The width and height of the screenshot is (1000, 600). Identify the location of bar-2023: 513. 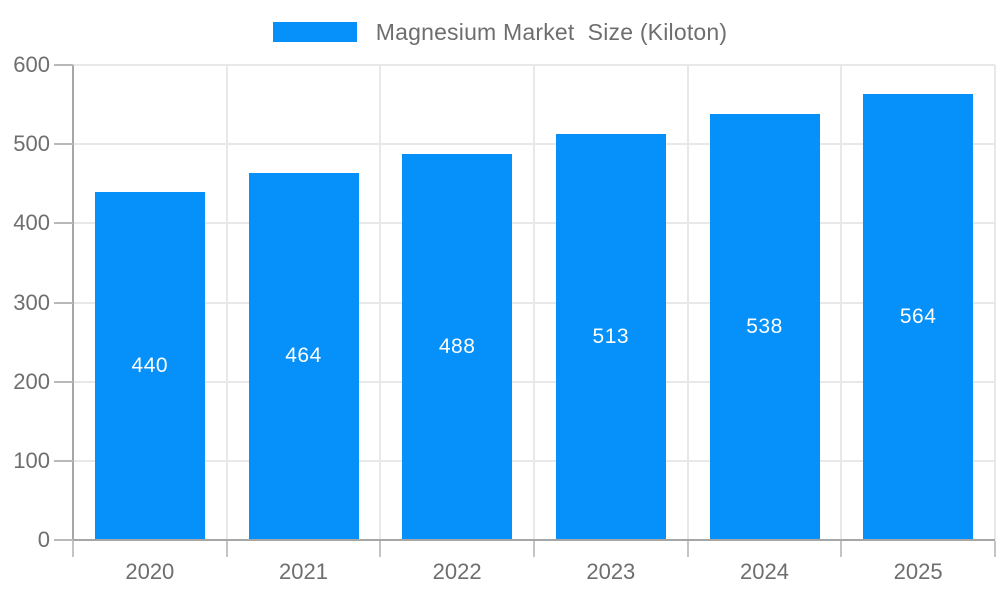
(610, 336).